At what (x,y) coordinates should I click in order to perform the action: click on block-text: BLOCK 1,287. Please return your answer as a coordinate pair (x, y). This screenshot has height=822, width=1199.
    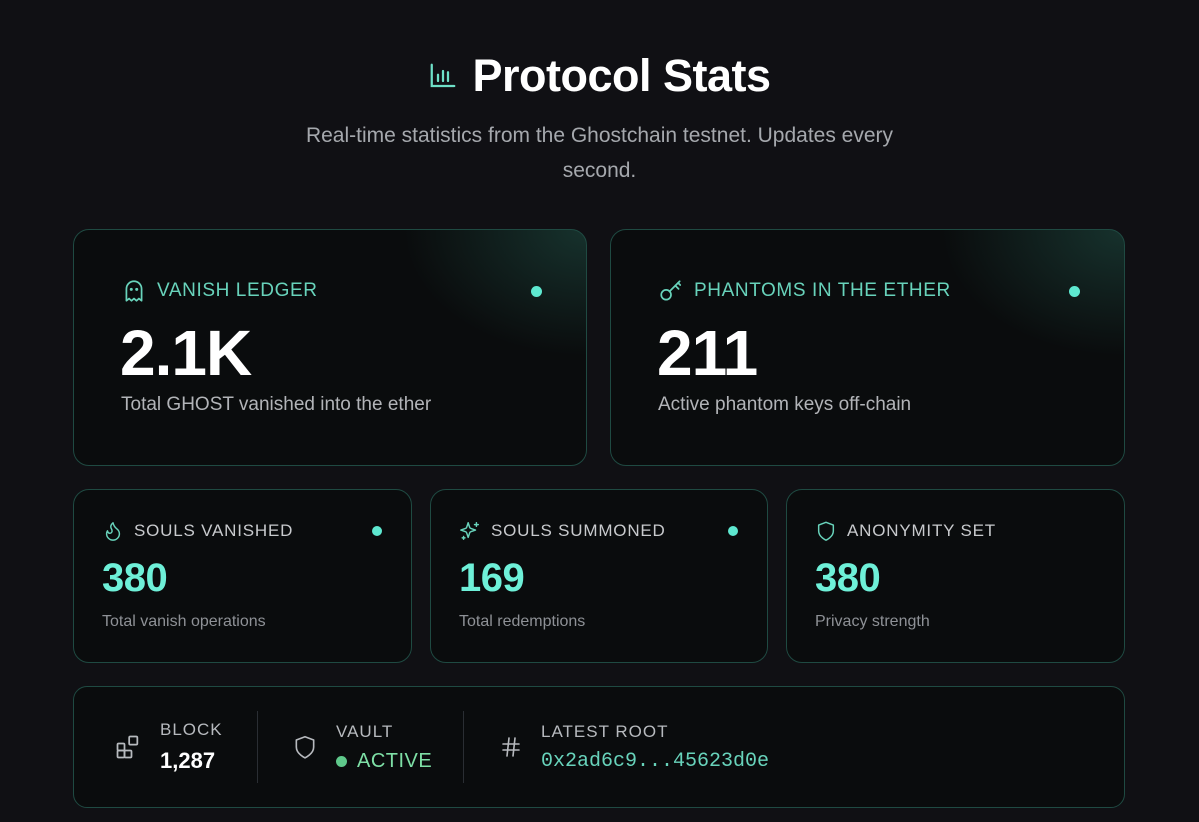
    Looking at the image, I should click on (191, 747).